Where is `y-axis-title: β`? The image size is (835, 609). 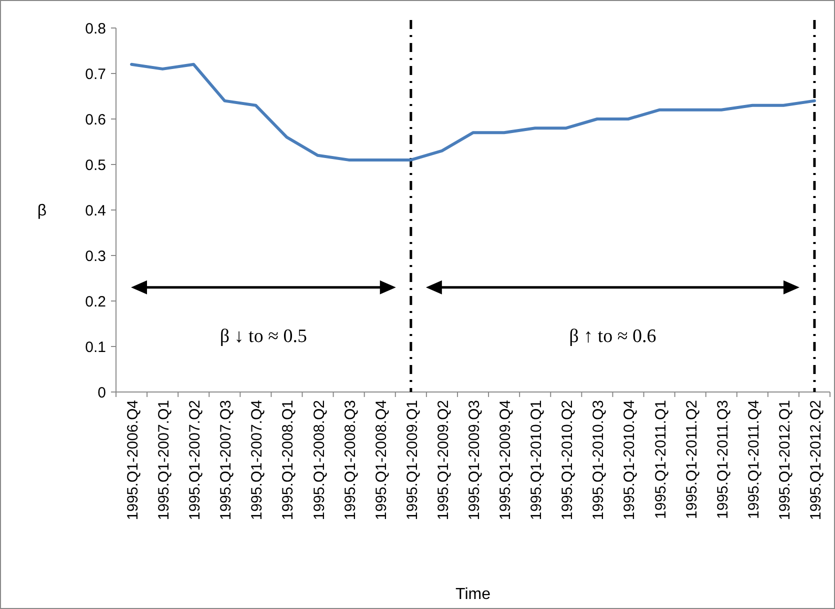 y-axis-title: β is located at coordinates (42, 211).